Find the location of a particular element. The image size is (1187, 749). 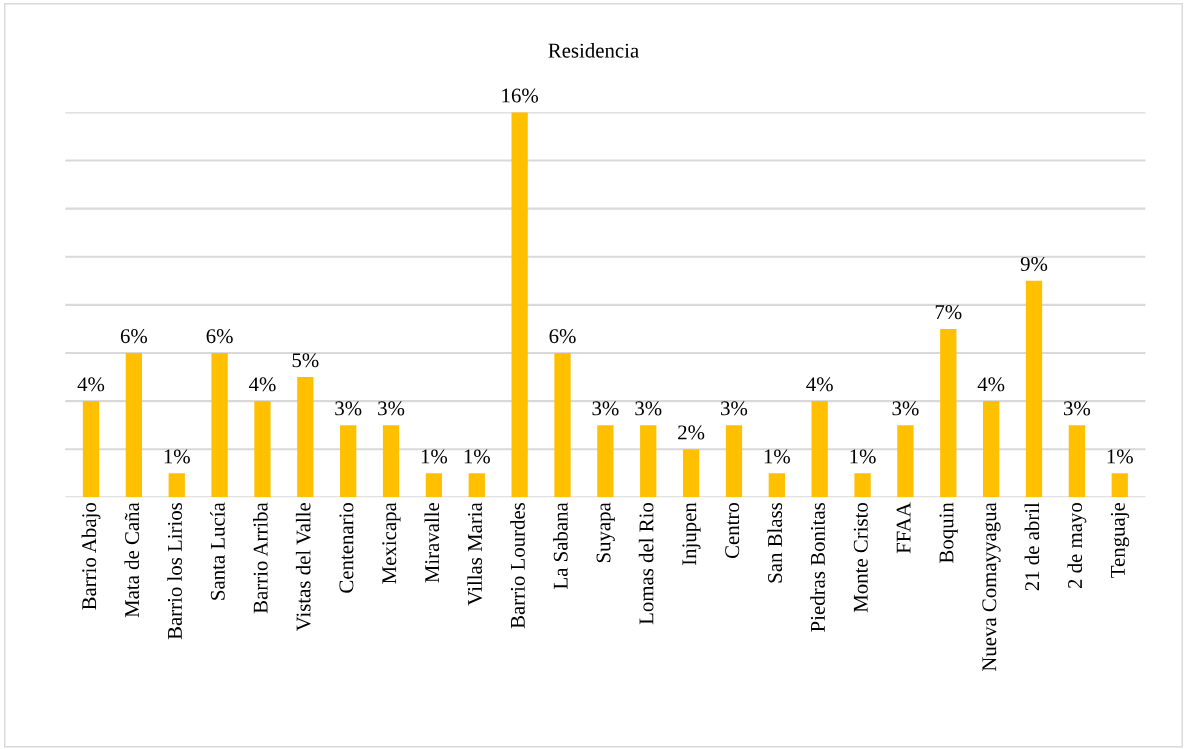

x-tick-label: 21 de abril is located at coordinates (1032, 546).